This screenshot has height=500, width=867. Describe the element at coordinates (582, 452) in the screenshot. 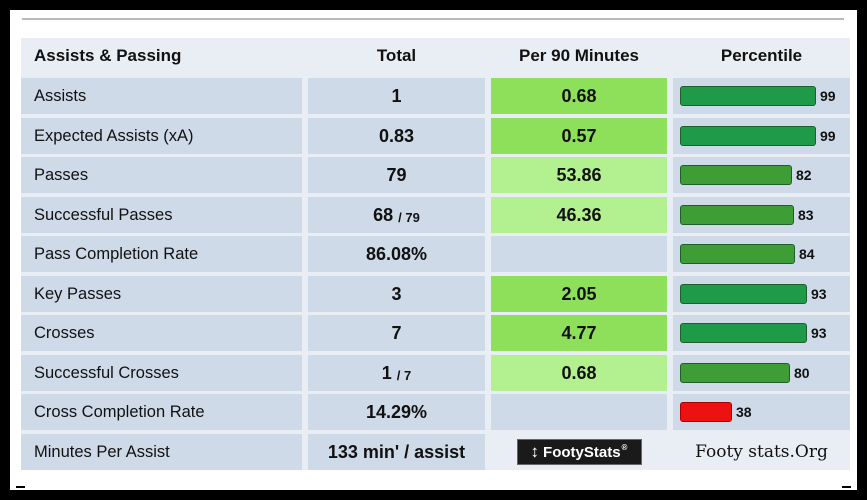

I see `logo-text: FootyStats` at that location.